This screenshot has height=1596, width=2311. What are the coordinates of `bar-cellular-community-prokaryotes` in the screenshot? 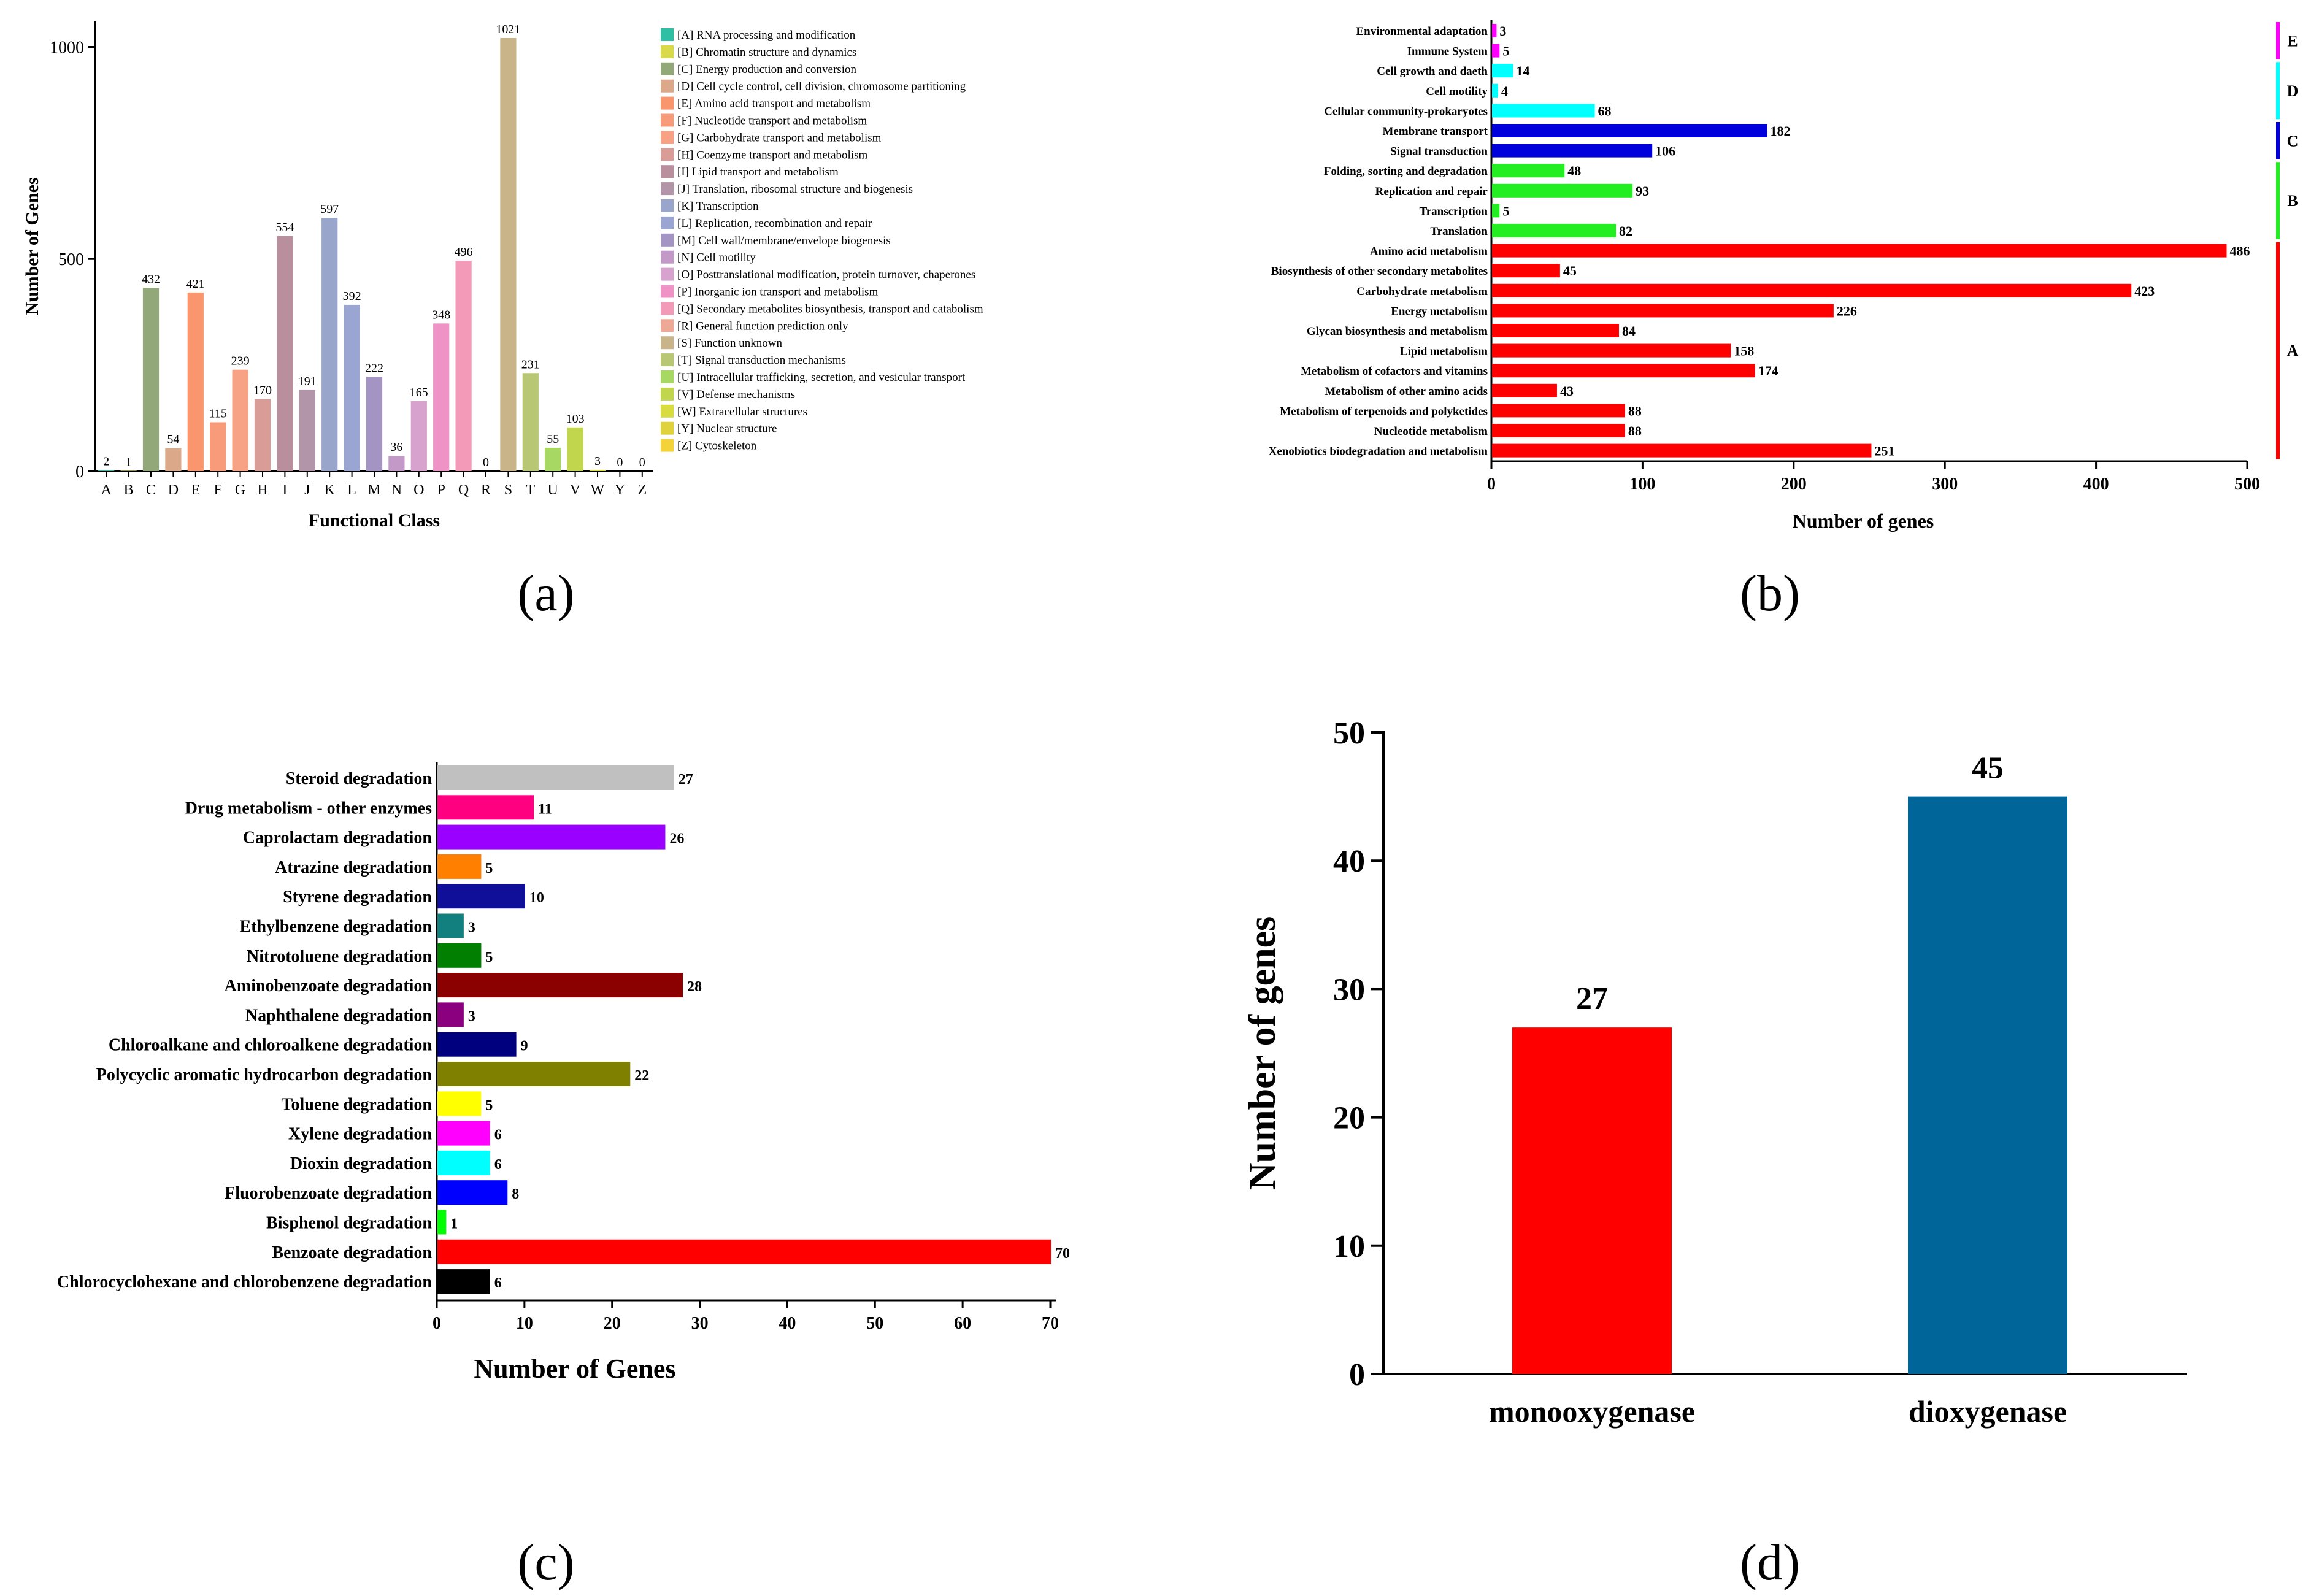 It's located at (1543, 111).